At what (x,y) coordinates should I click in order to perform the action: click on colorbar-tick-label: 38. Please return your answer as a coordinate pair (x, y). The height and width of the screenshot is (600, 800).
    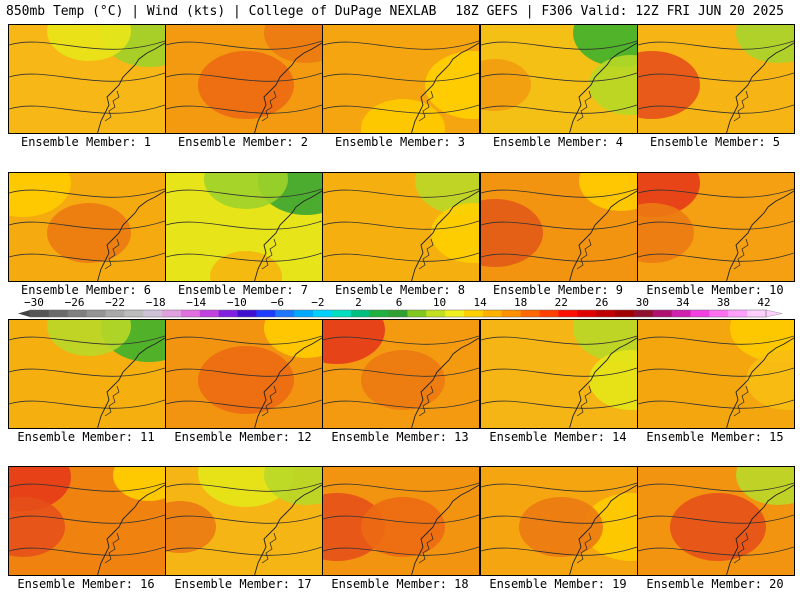
    Looking at the image, I should click on (723, 302).